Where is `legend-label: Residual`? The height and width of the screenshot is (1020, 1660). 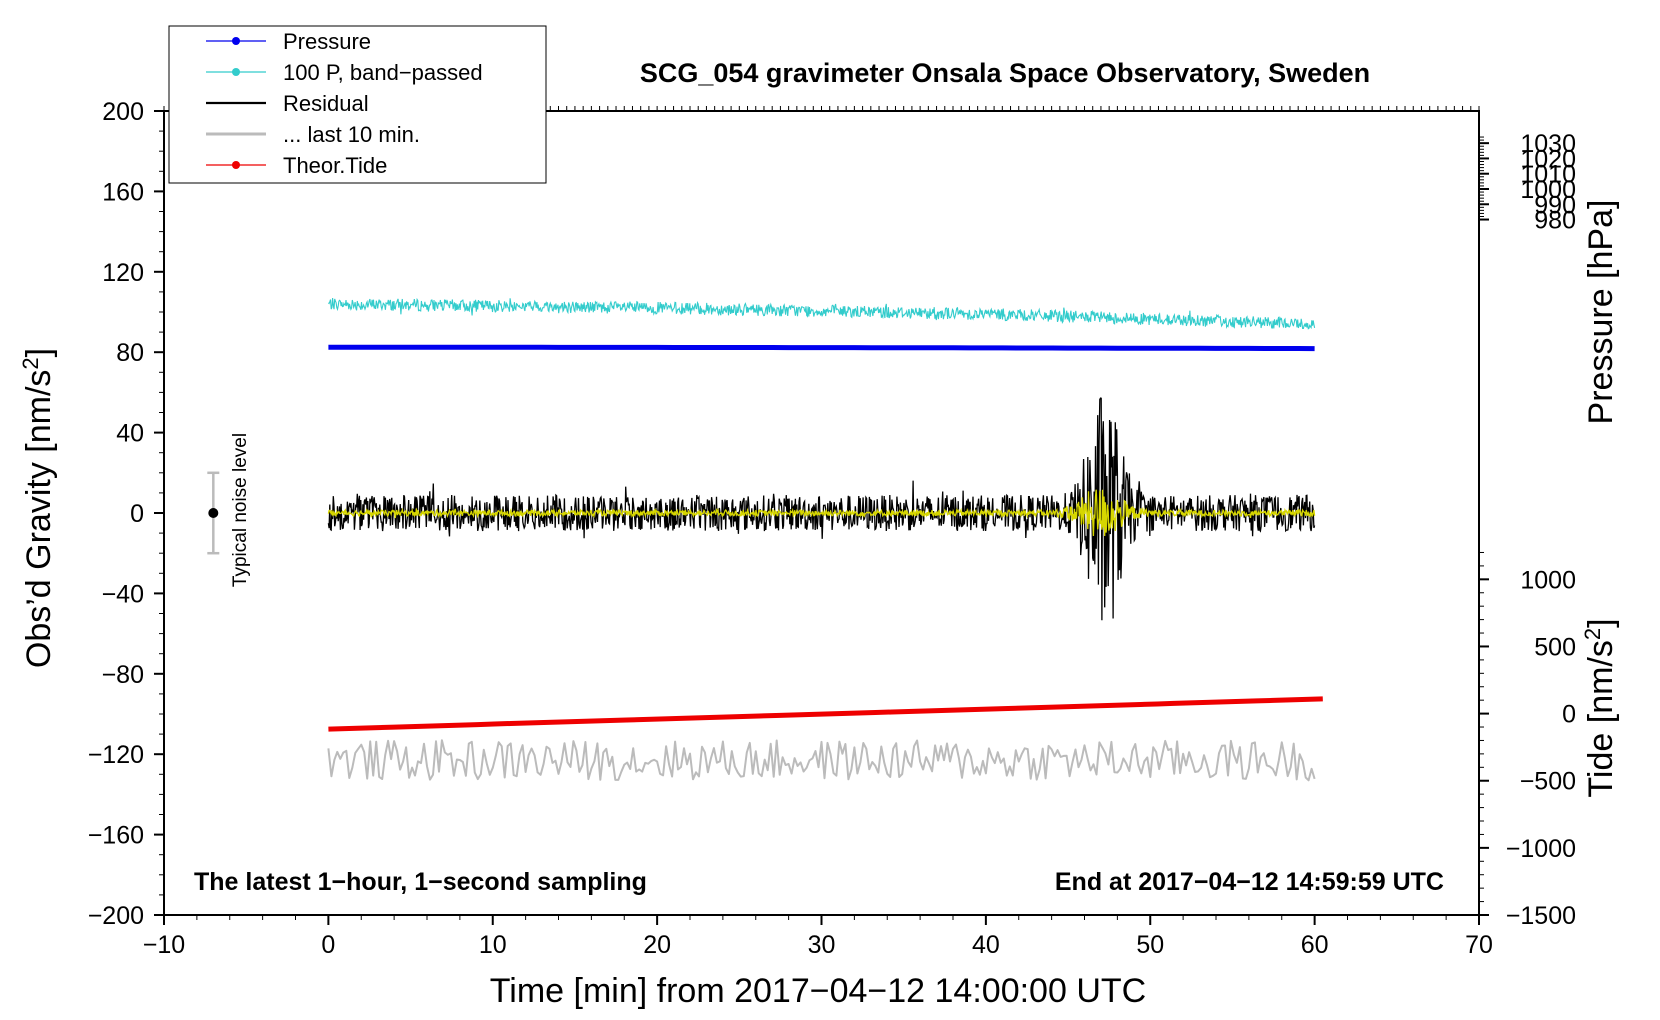 legend-label: Residual is located at coordinates (326, 103).